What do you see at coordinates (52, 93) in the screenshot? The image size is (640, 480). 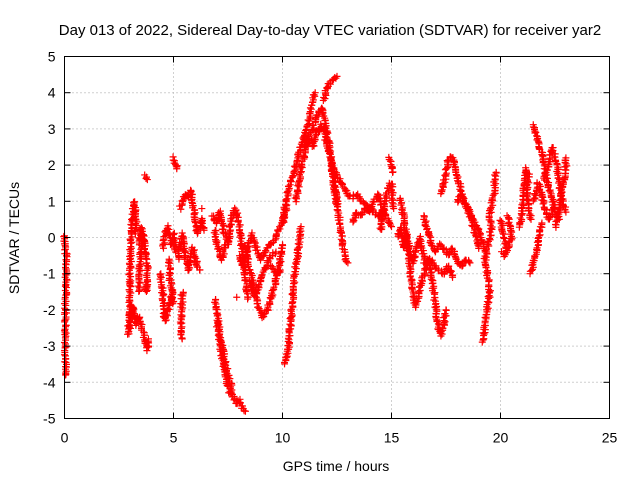 I see `y-tick-label: 4` at bounding box center [52, 93].